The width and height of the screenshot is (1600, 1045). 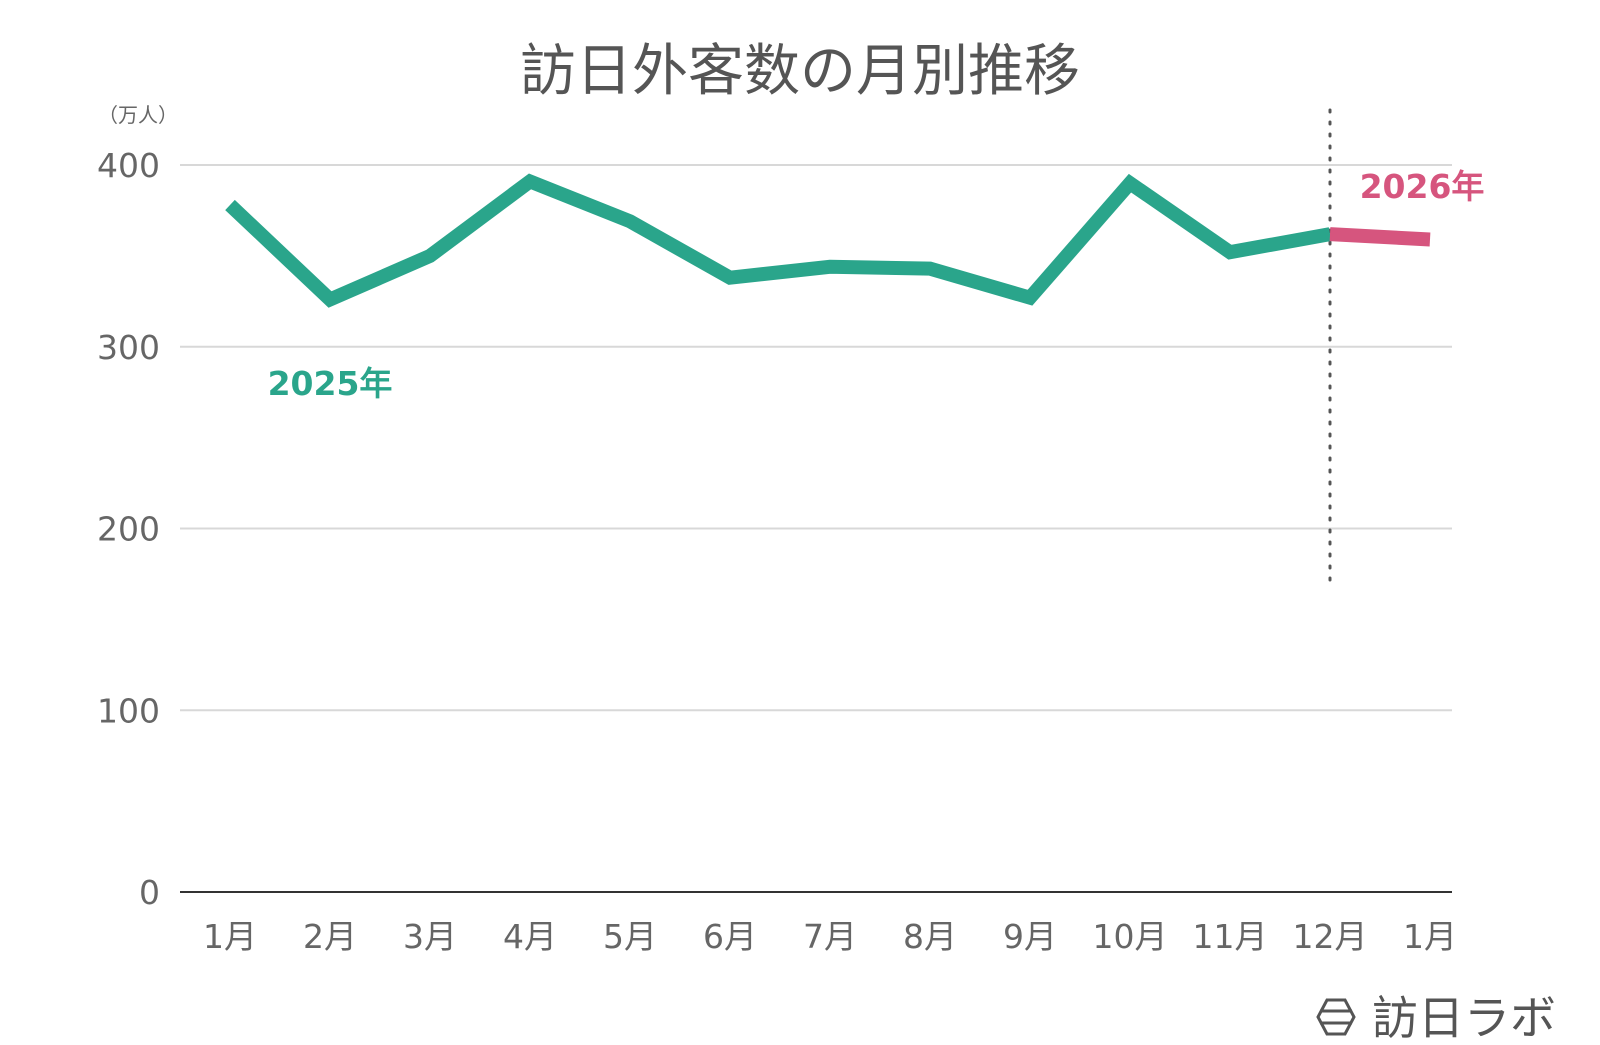 What do you see at coordinates (1030, 936) in the screenshot?
I see `x-tick-label: 9月` at bounding box center [1030, 936].